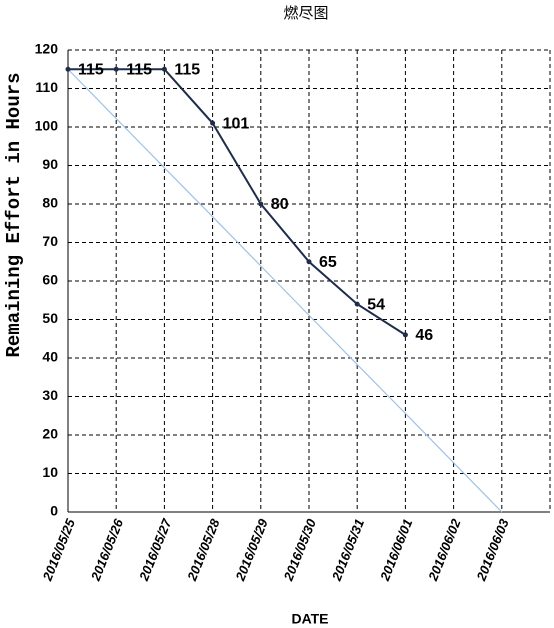 The width and height of the screenshot is (554, 628). Describe the element at coordinates (54, 511) in the screenshot. I see `y-tick-label: 0` at that location.